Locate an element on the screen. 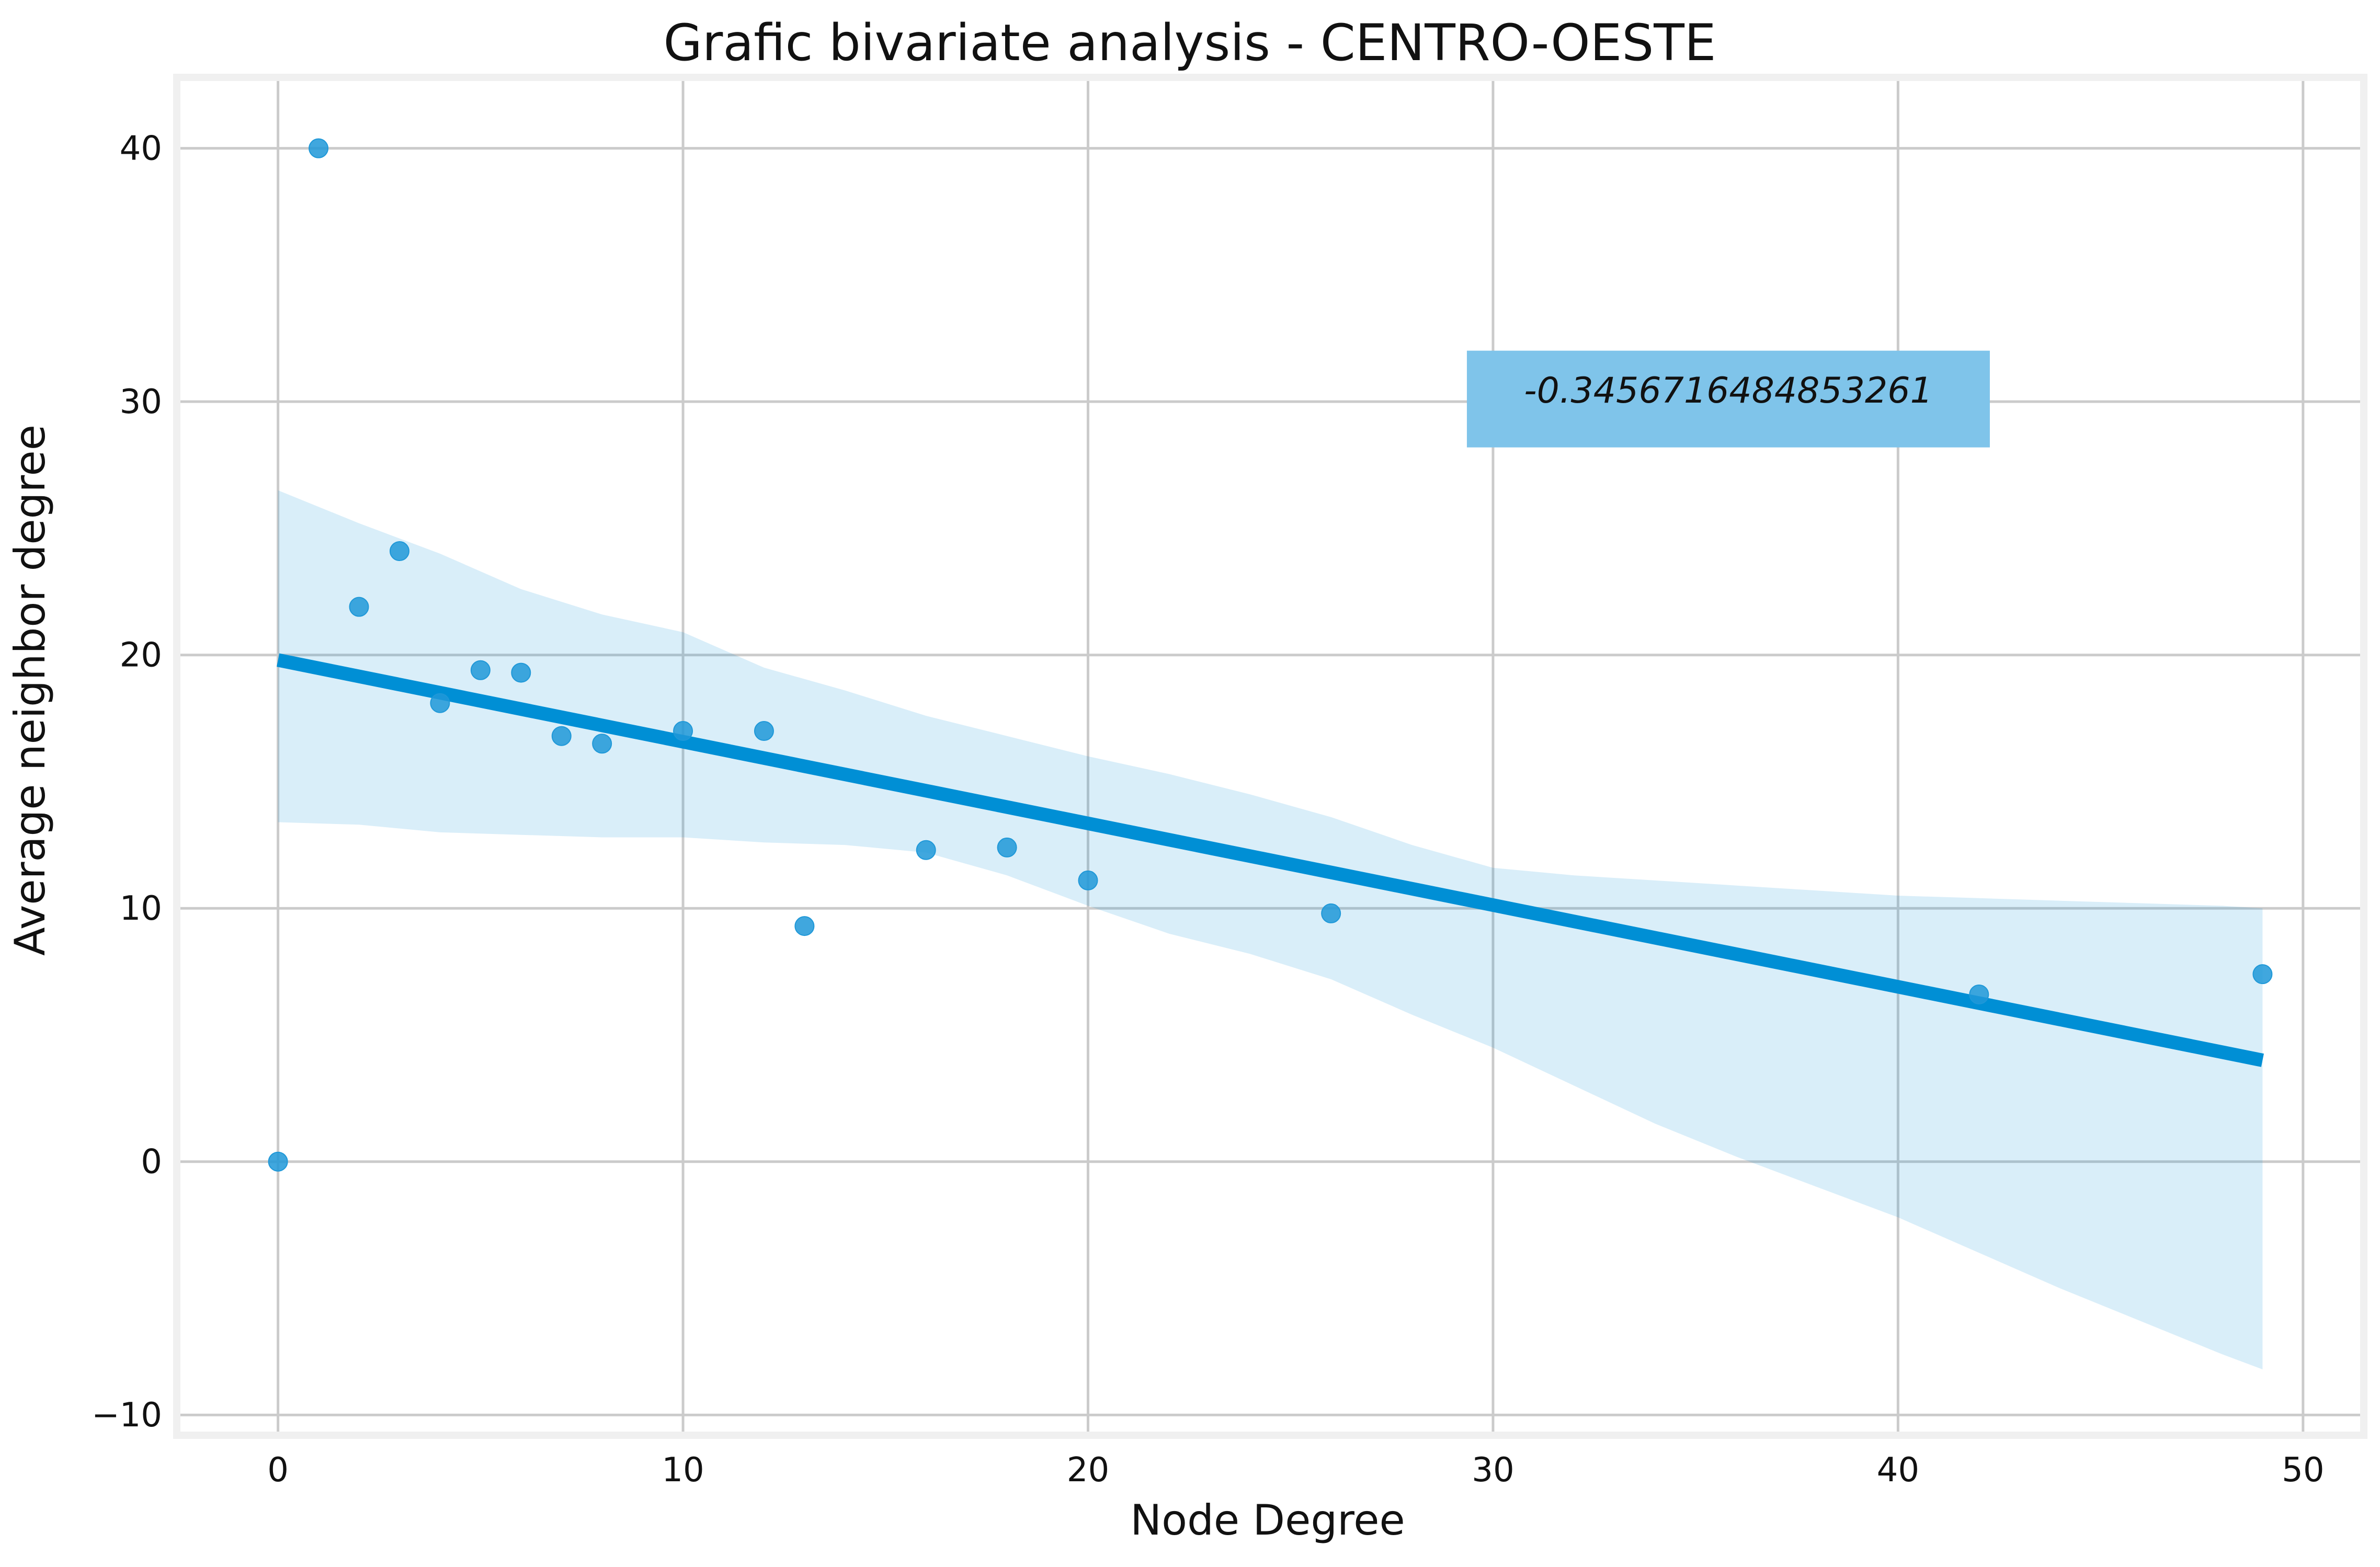 The width and height of the screenshot is (2380, 1567). x-tick-label: 10 is located at coordinates (683, 1470).